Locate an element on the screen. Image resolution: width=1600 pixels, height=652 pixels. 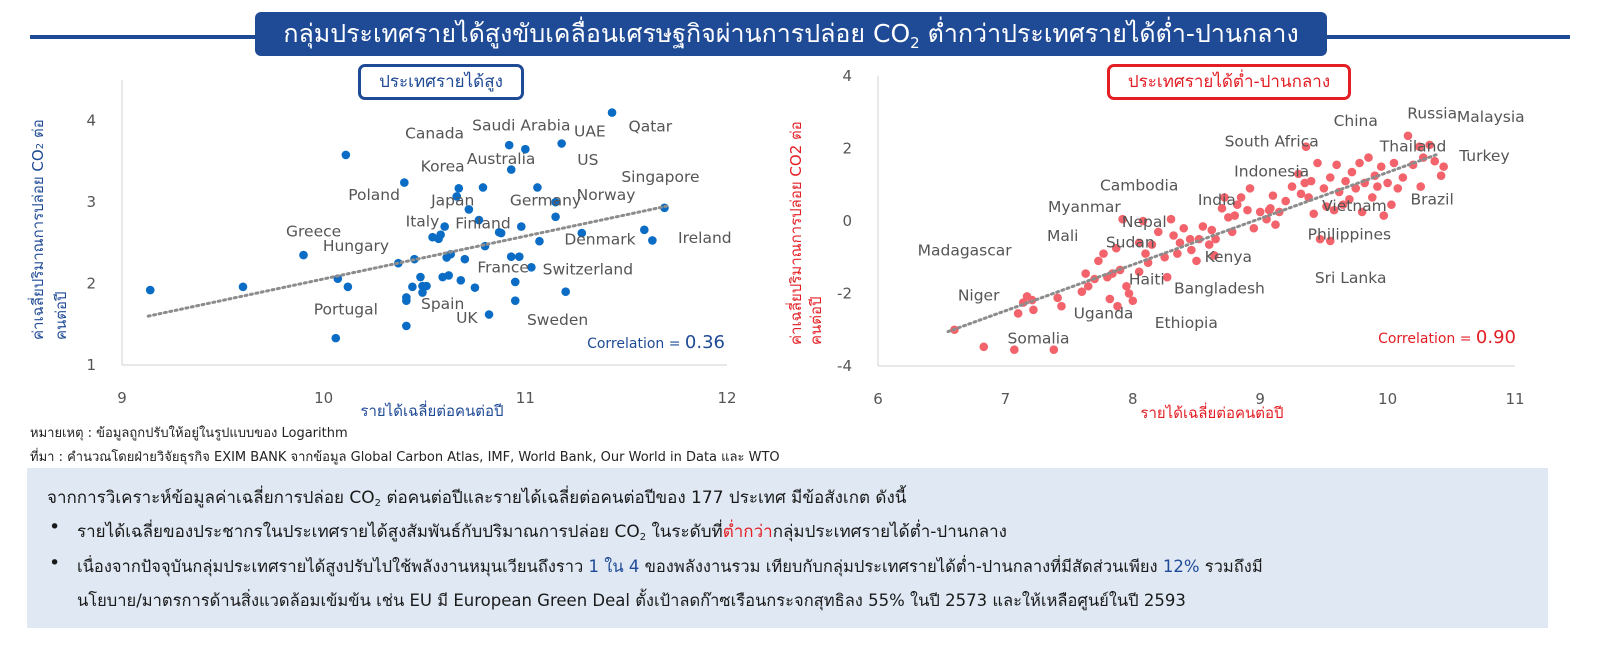
right-y-tick-label: 0 is located at coordinates (847, 221).